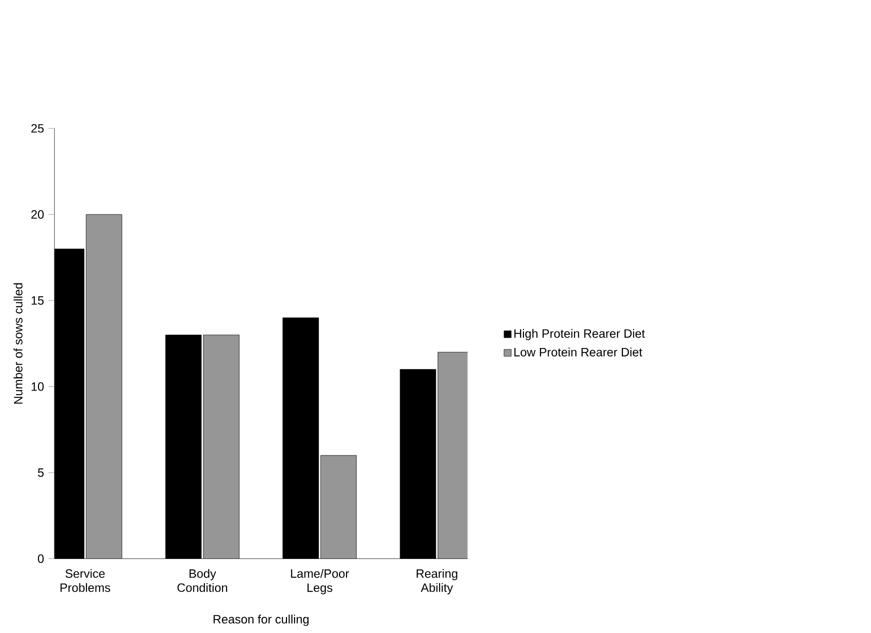  I want to click on x-tick-label: Rearing Ability, so click(437, 581).